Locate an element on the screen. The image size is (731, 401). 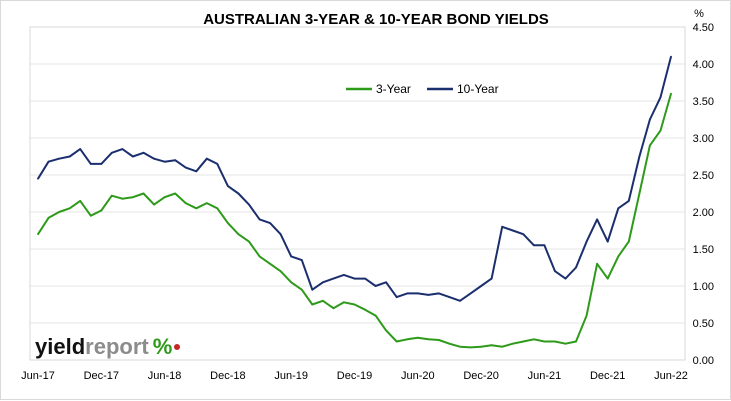
yieldreport-logo: yieldreport% is located at coordinates (107, 346).